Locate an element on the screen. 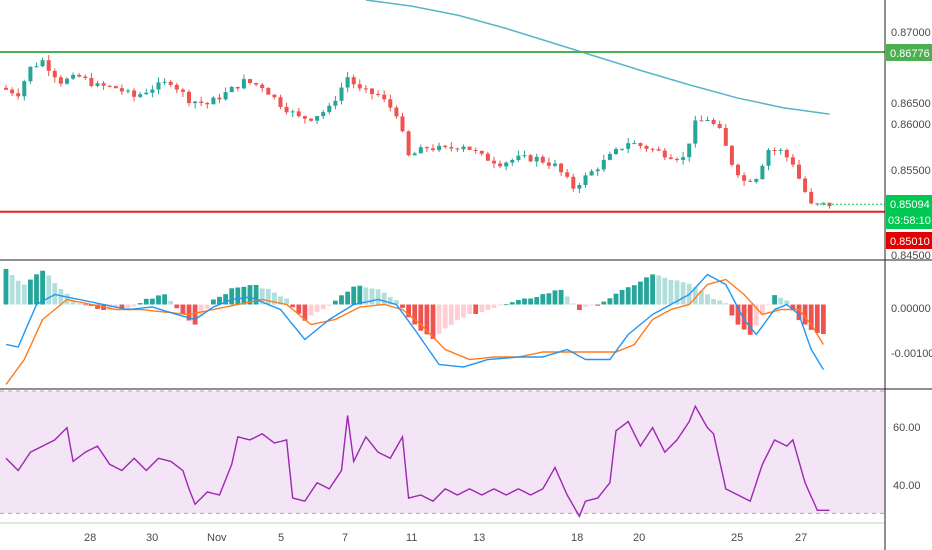  time-label: 13 is located at coordinates (479, 538).